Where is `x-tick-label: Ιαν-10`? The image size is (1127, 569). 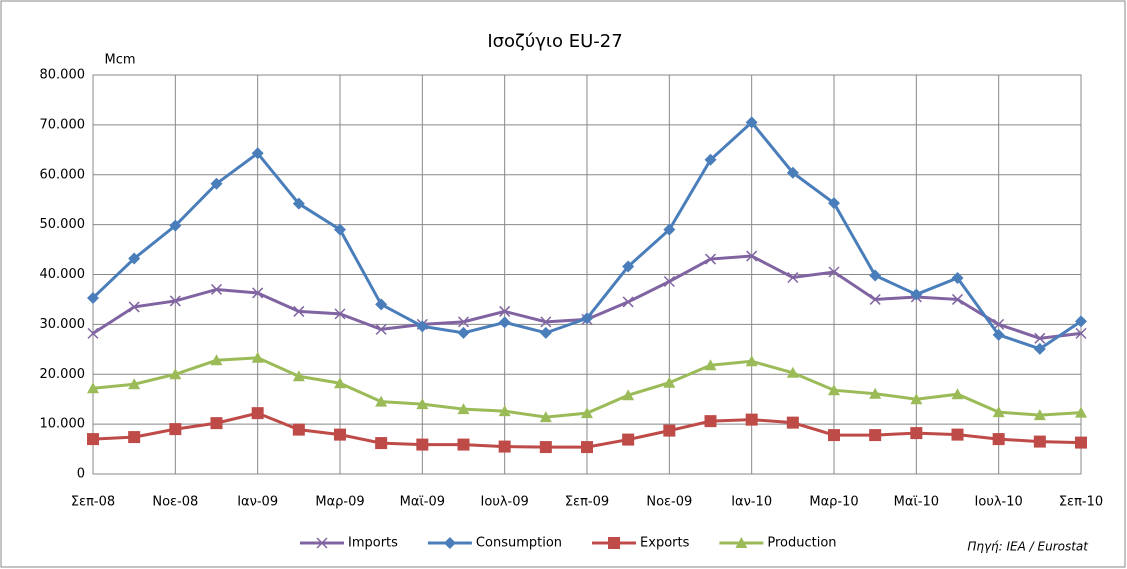 x-tick-label: Ιαν-10 is located at coordinates (751, 502).